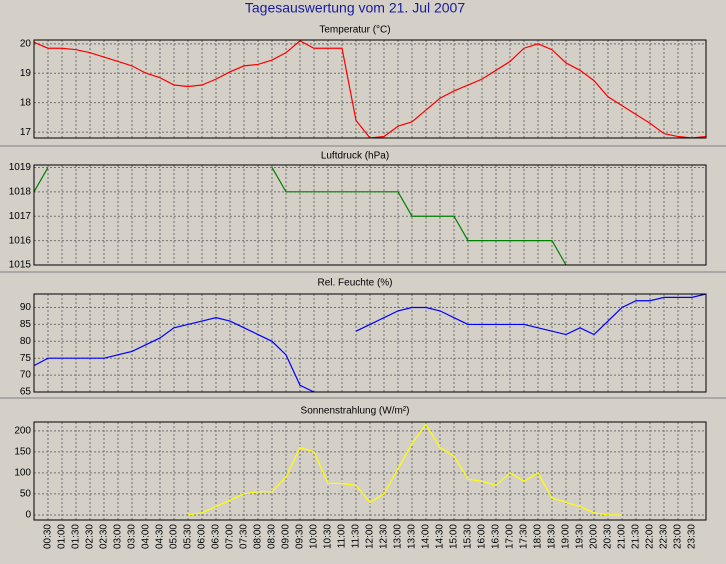 The width and height of the screenshot is (726, 564). What do you see at coordinates (26, 102) in the screenshot?
I see `y-tick-label: 18` at bounding box center [26, 102].